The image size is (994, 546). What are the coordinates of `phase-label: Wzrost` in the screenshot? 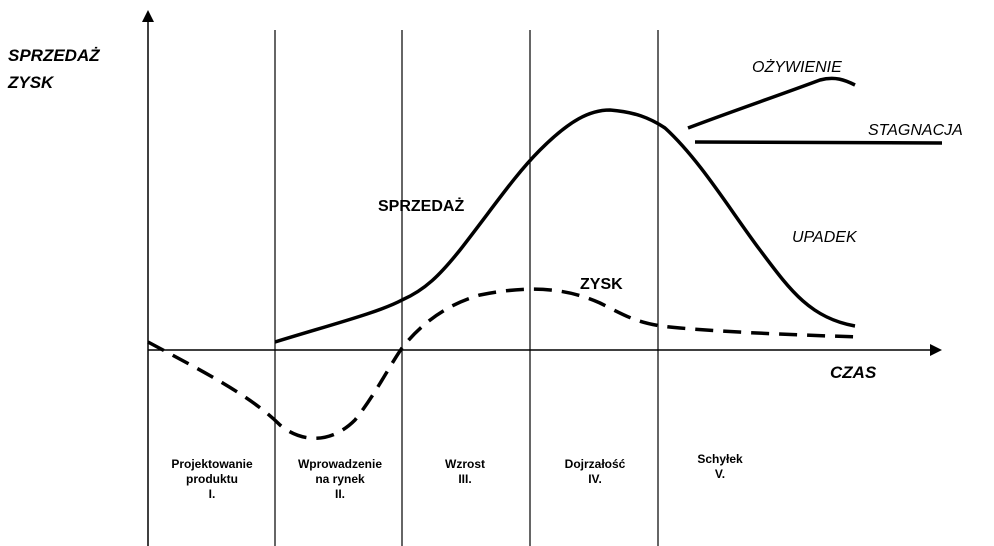 It's located at (465, 464).